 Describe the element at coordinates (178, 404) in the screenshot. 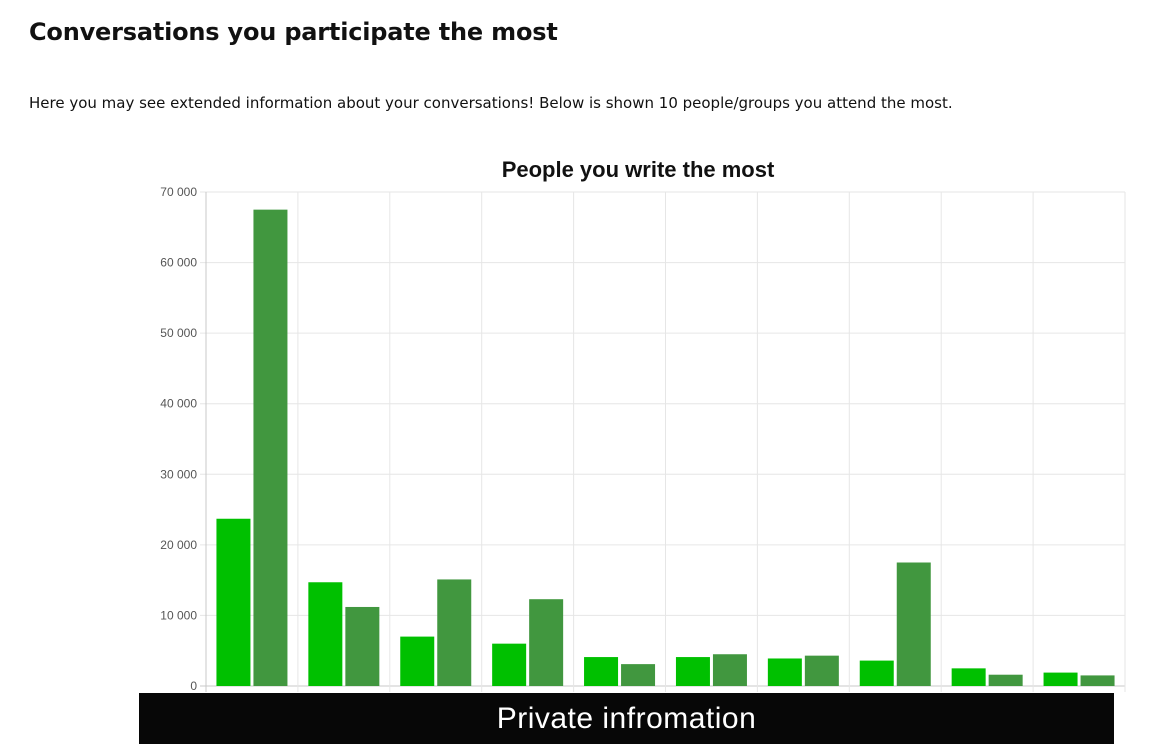

I see `y-tick-label: 40 000` at that location.